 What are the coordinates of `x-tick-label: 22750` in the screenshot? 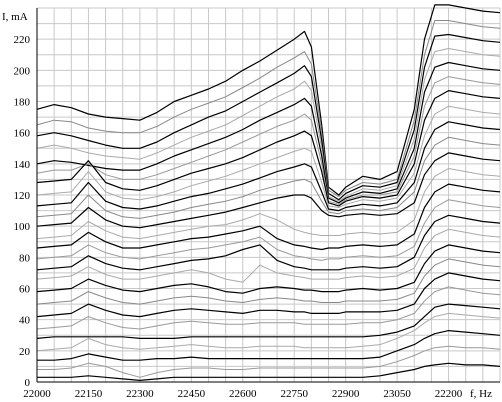 It's located at (294, 394).